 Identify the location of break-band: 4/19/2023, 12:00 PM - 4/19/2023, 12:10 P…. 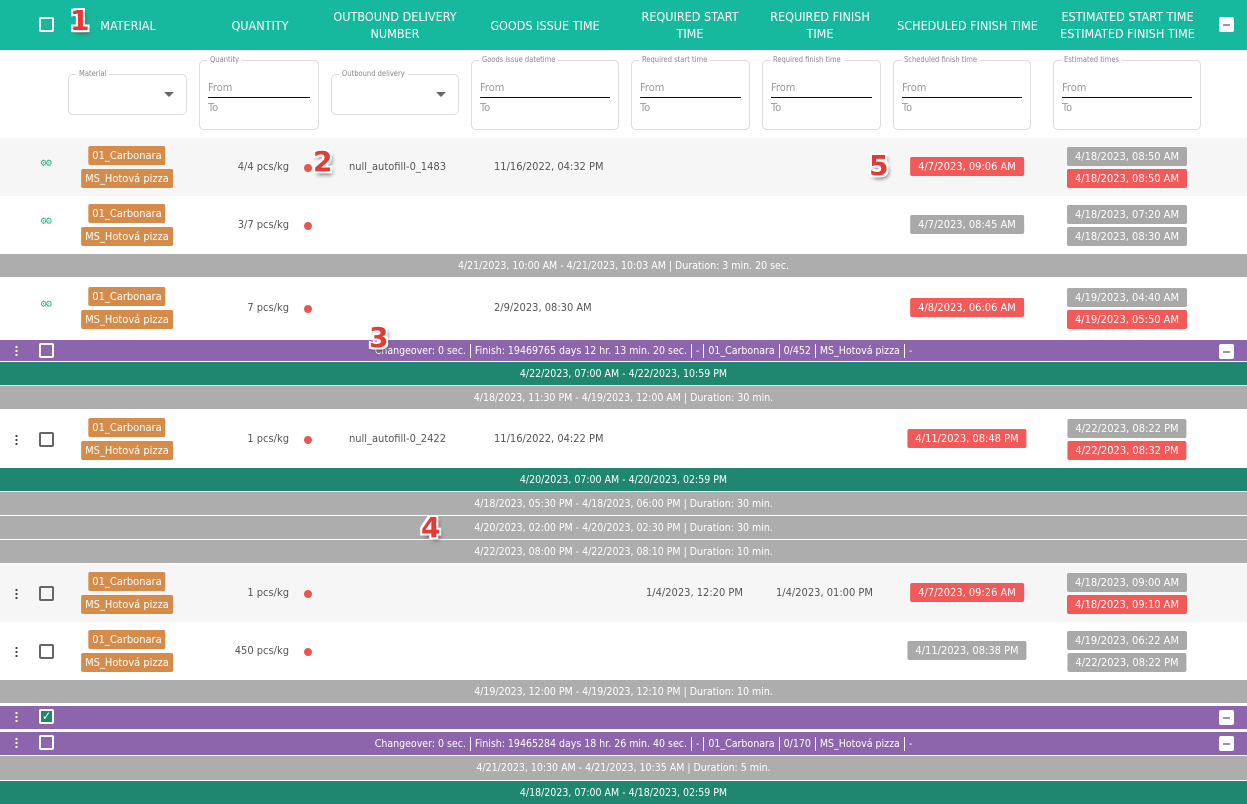
(623, 691).